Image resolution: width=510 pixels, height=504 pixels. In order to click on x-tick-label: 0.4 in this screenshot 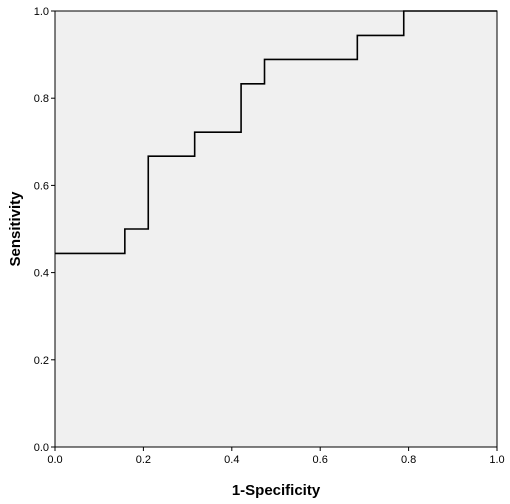, I will do `click(231, 460)`.